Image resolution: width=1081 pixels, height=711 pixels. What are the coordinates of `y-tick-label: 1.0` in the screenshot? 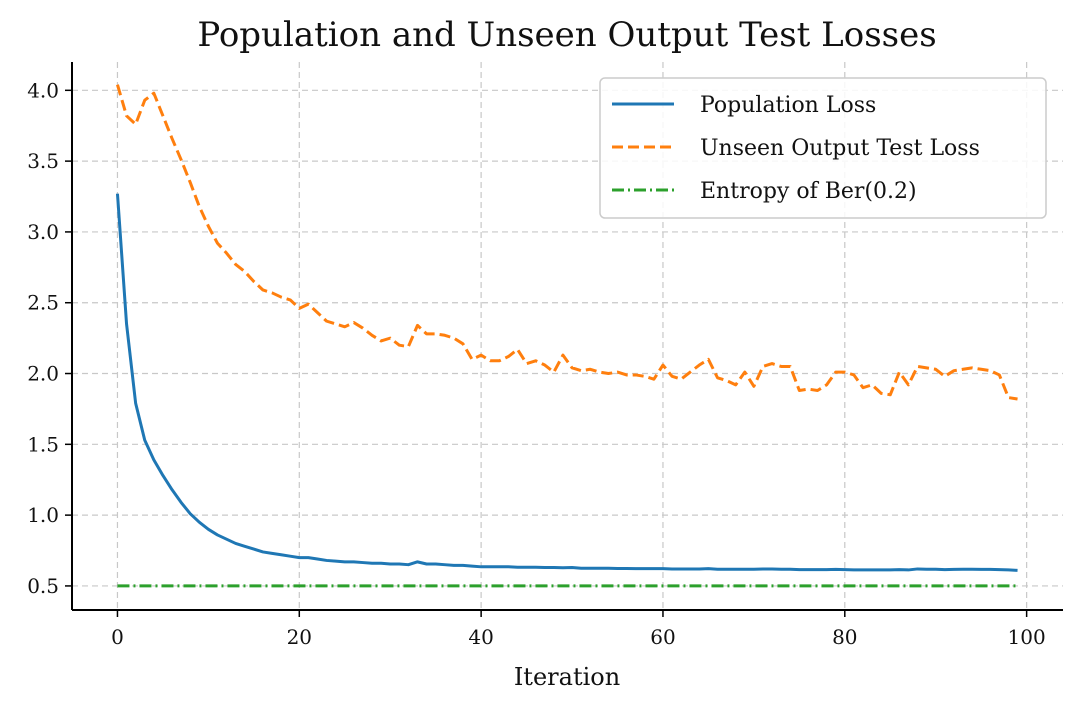 It's located at (43, 515).